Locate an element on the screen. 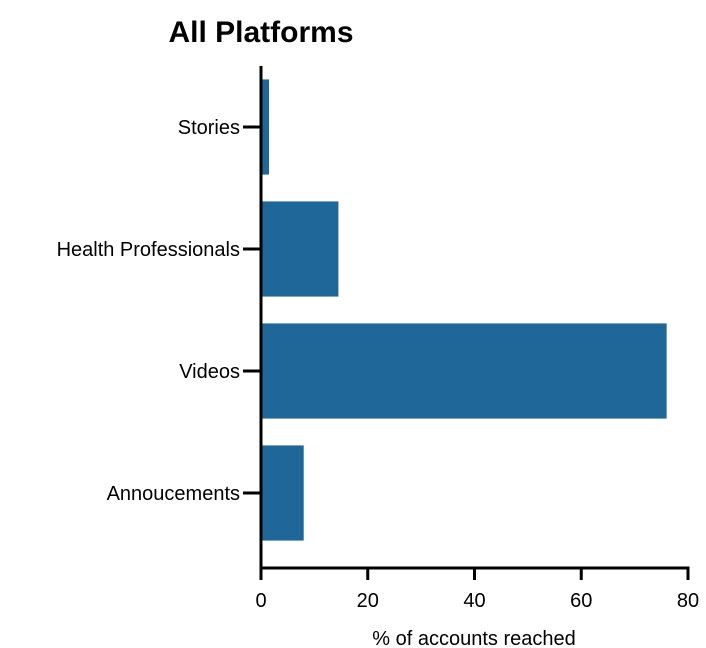  y-tick-label: Videos is located at coordinates (209, 372).